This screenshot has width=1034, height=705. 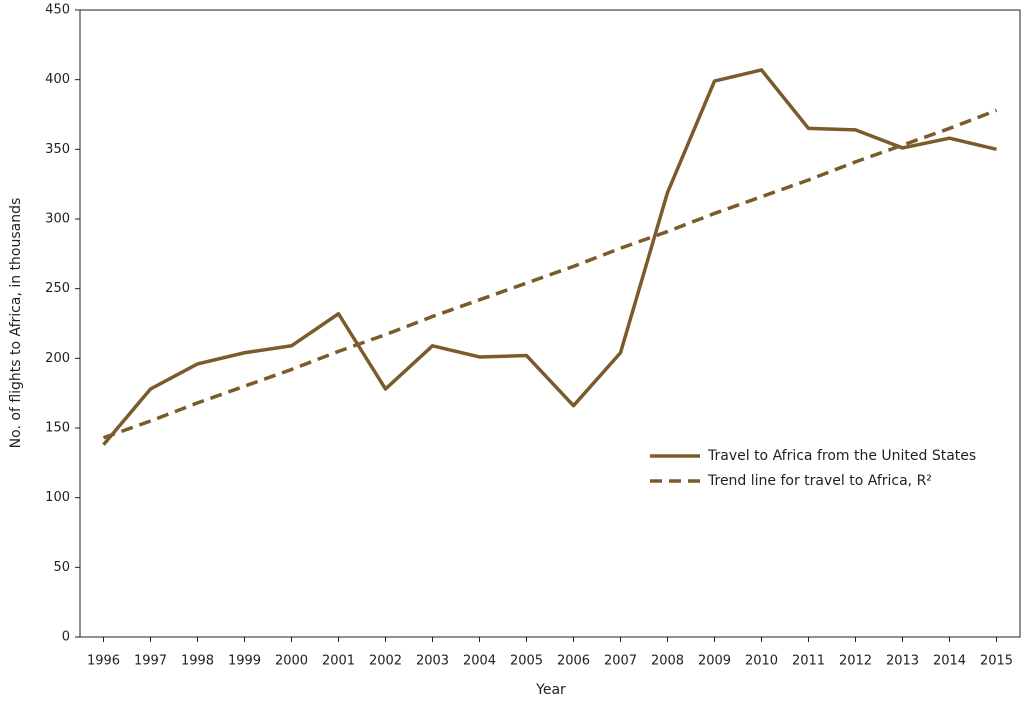 I want to click on x-tick-label: 1997, so click(x=150, y=661).